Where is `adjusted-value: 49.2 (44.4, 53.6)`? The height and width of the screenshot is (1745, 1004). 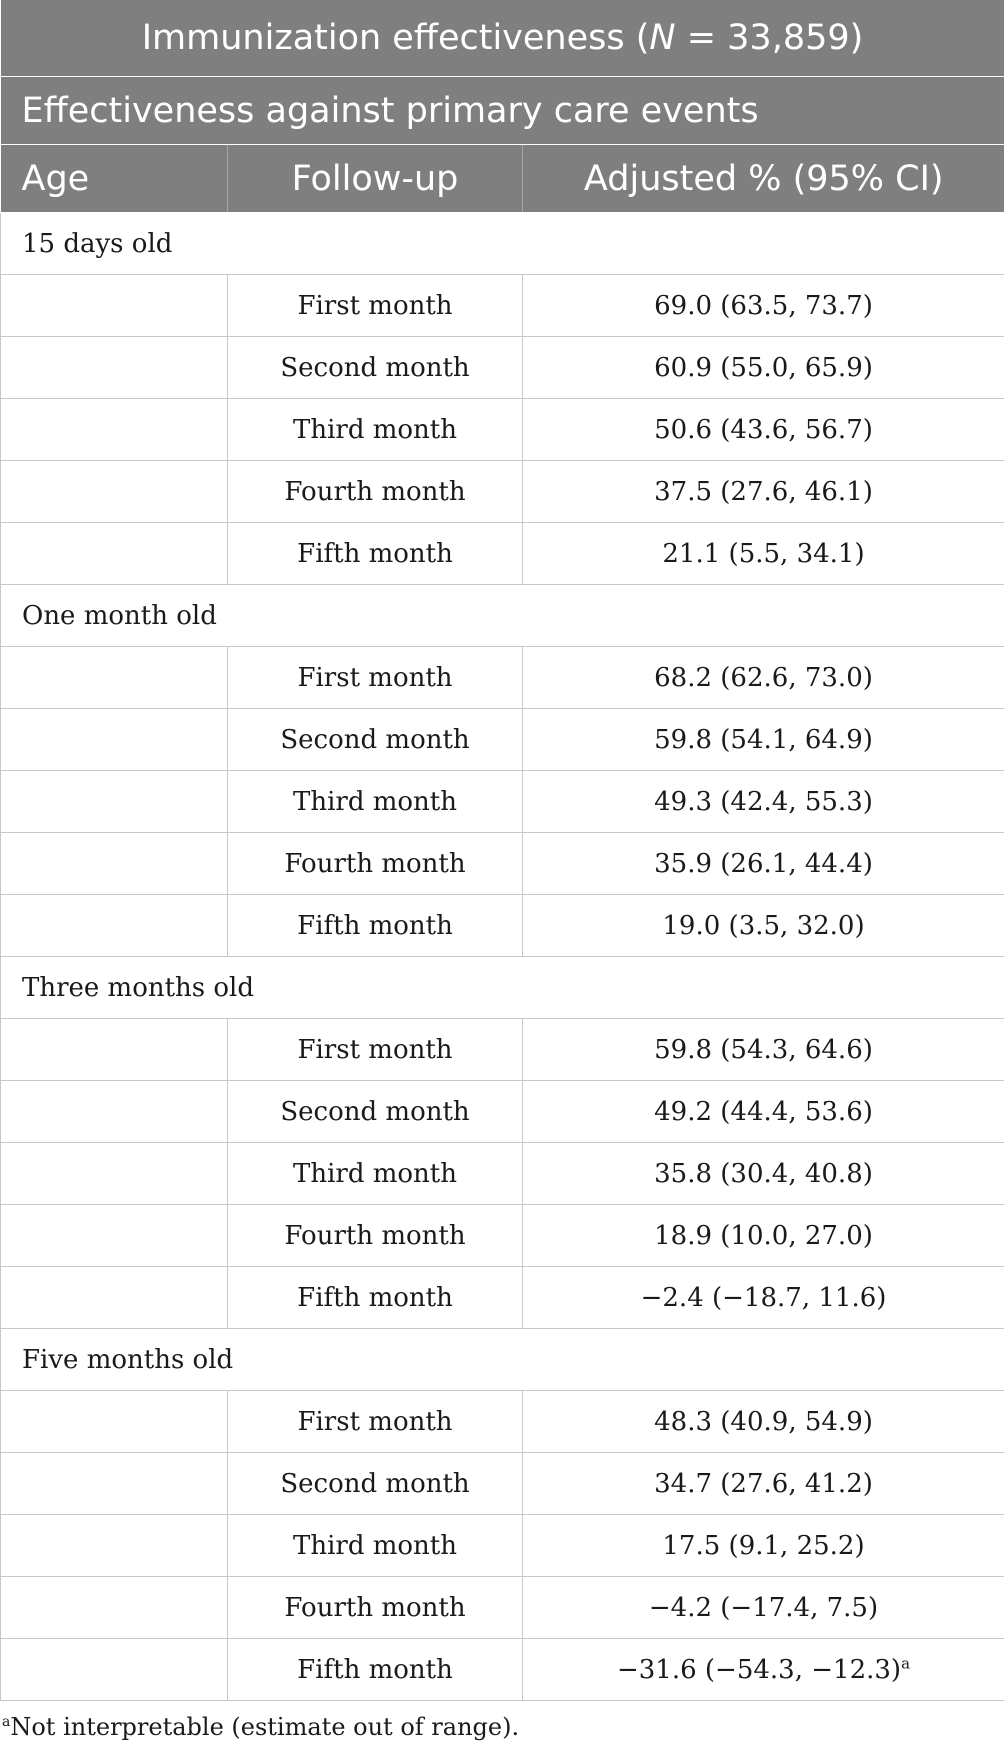 adjusted-value: 49.2 (44.4, 53.6) is located at coordinates (763, 1111).